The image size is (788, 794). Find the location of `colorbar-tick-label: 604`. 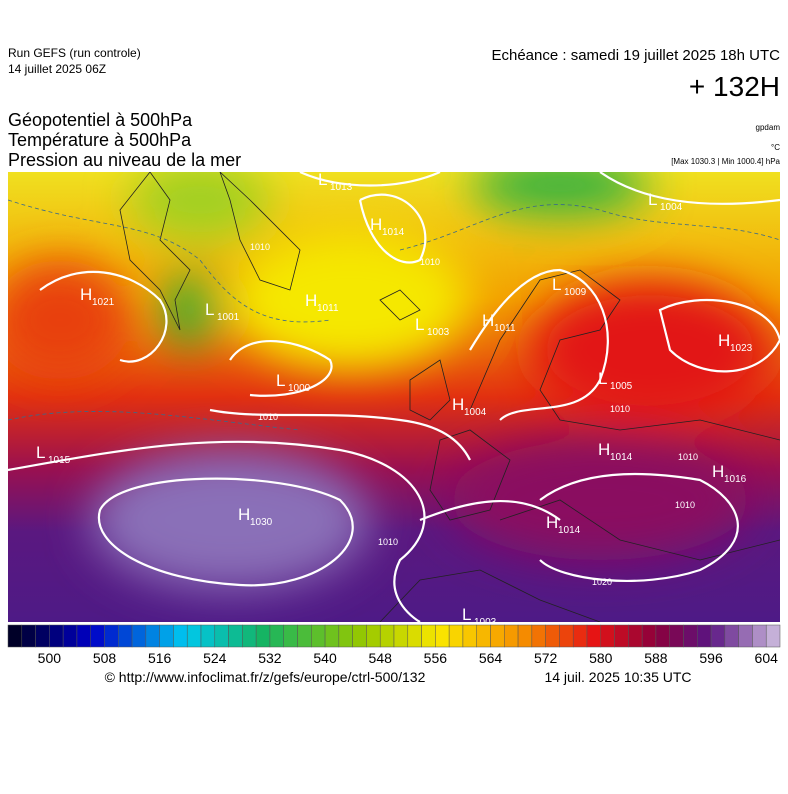

colorbar-tick-label: 604 is located at coordinates (767, 658).